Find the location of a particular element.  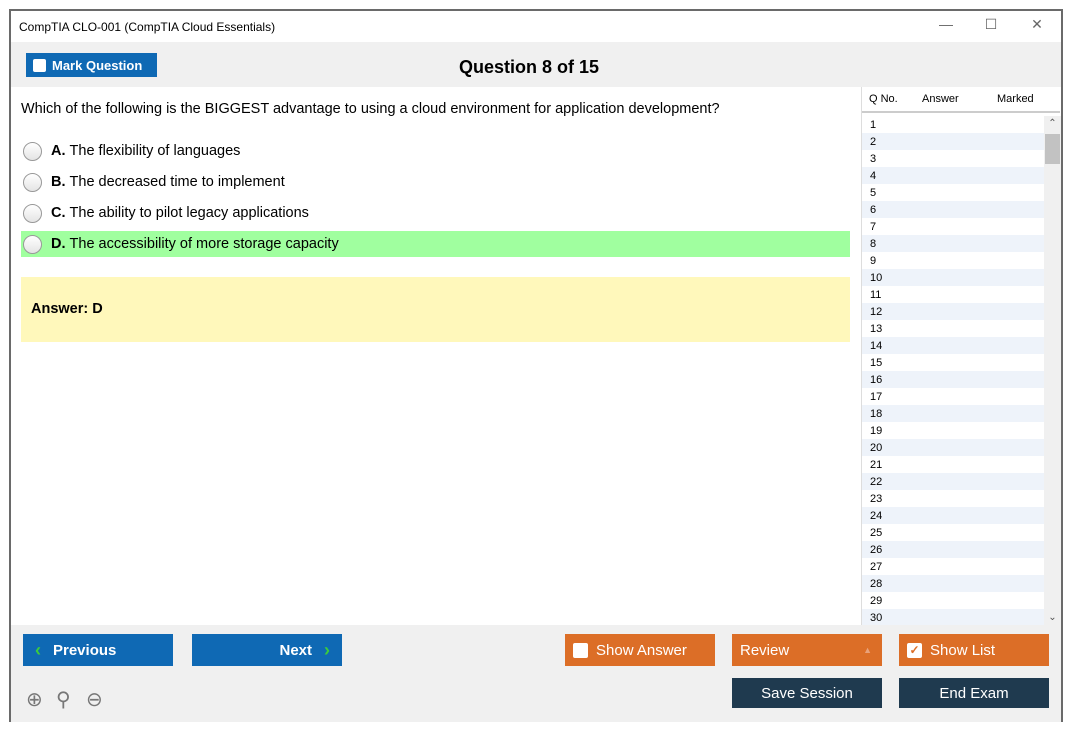

minimize-button: — is located at coordinates (946, 24).